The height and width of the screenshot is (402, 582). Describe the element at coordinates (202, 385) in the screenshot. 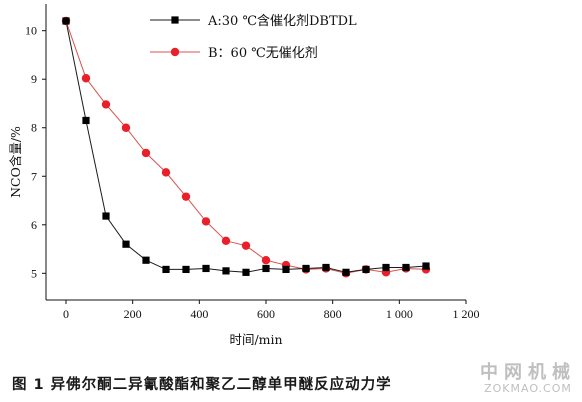

I see `figure-caption: 图 1 异佛尔酮二异氰酸酯和聚乙二醇单甲醚反应动力学` at that location.